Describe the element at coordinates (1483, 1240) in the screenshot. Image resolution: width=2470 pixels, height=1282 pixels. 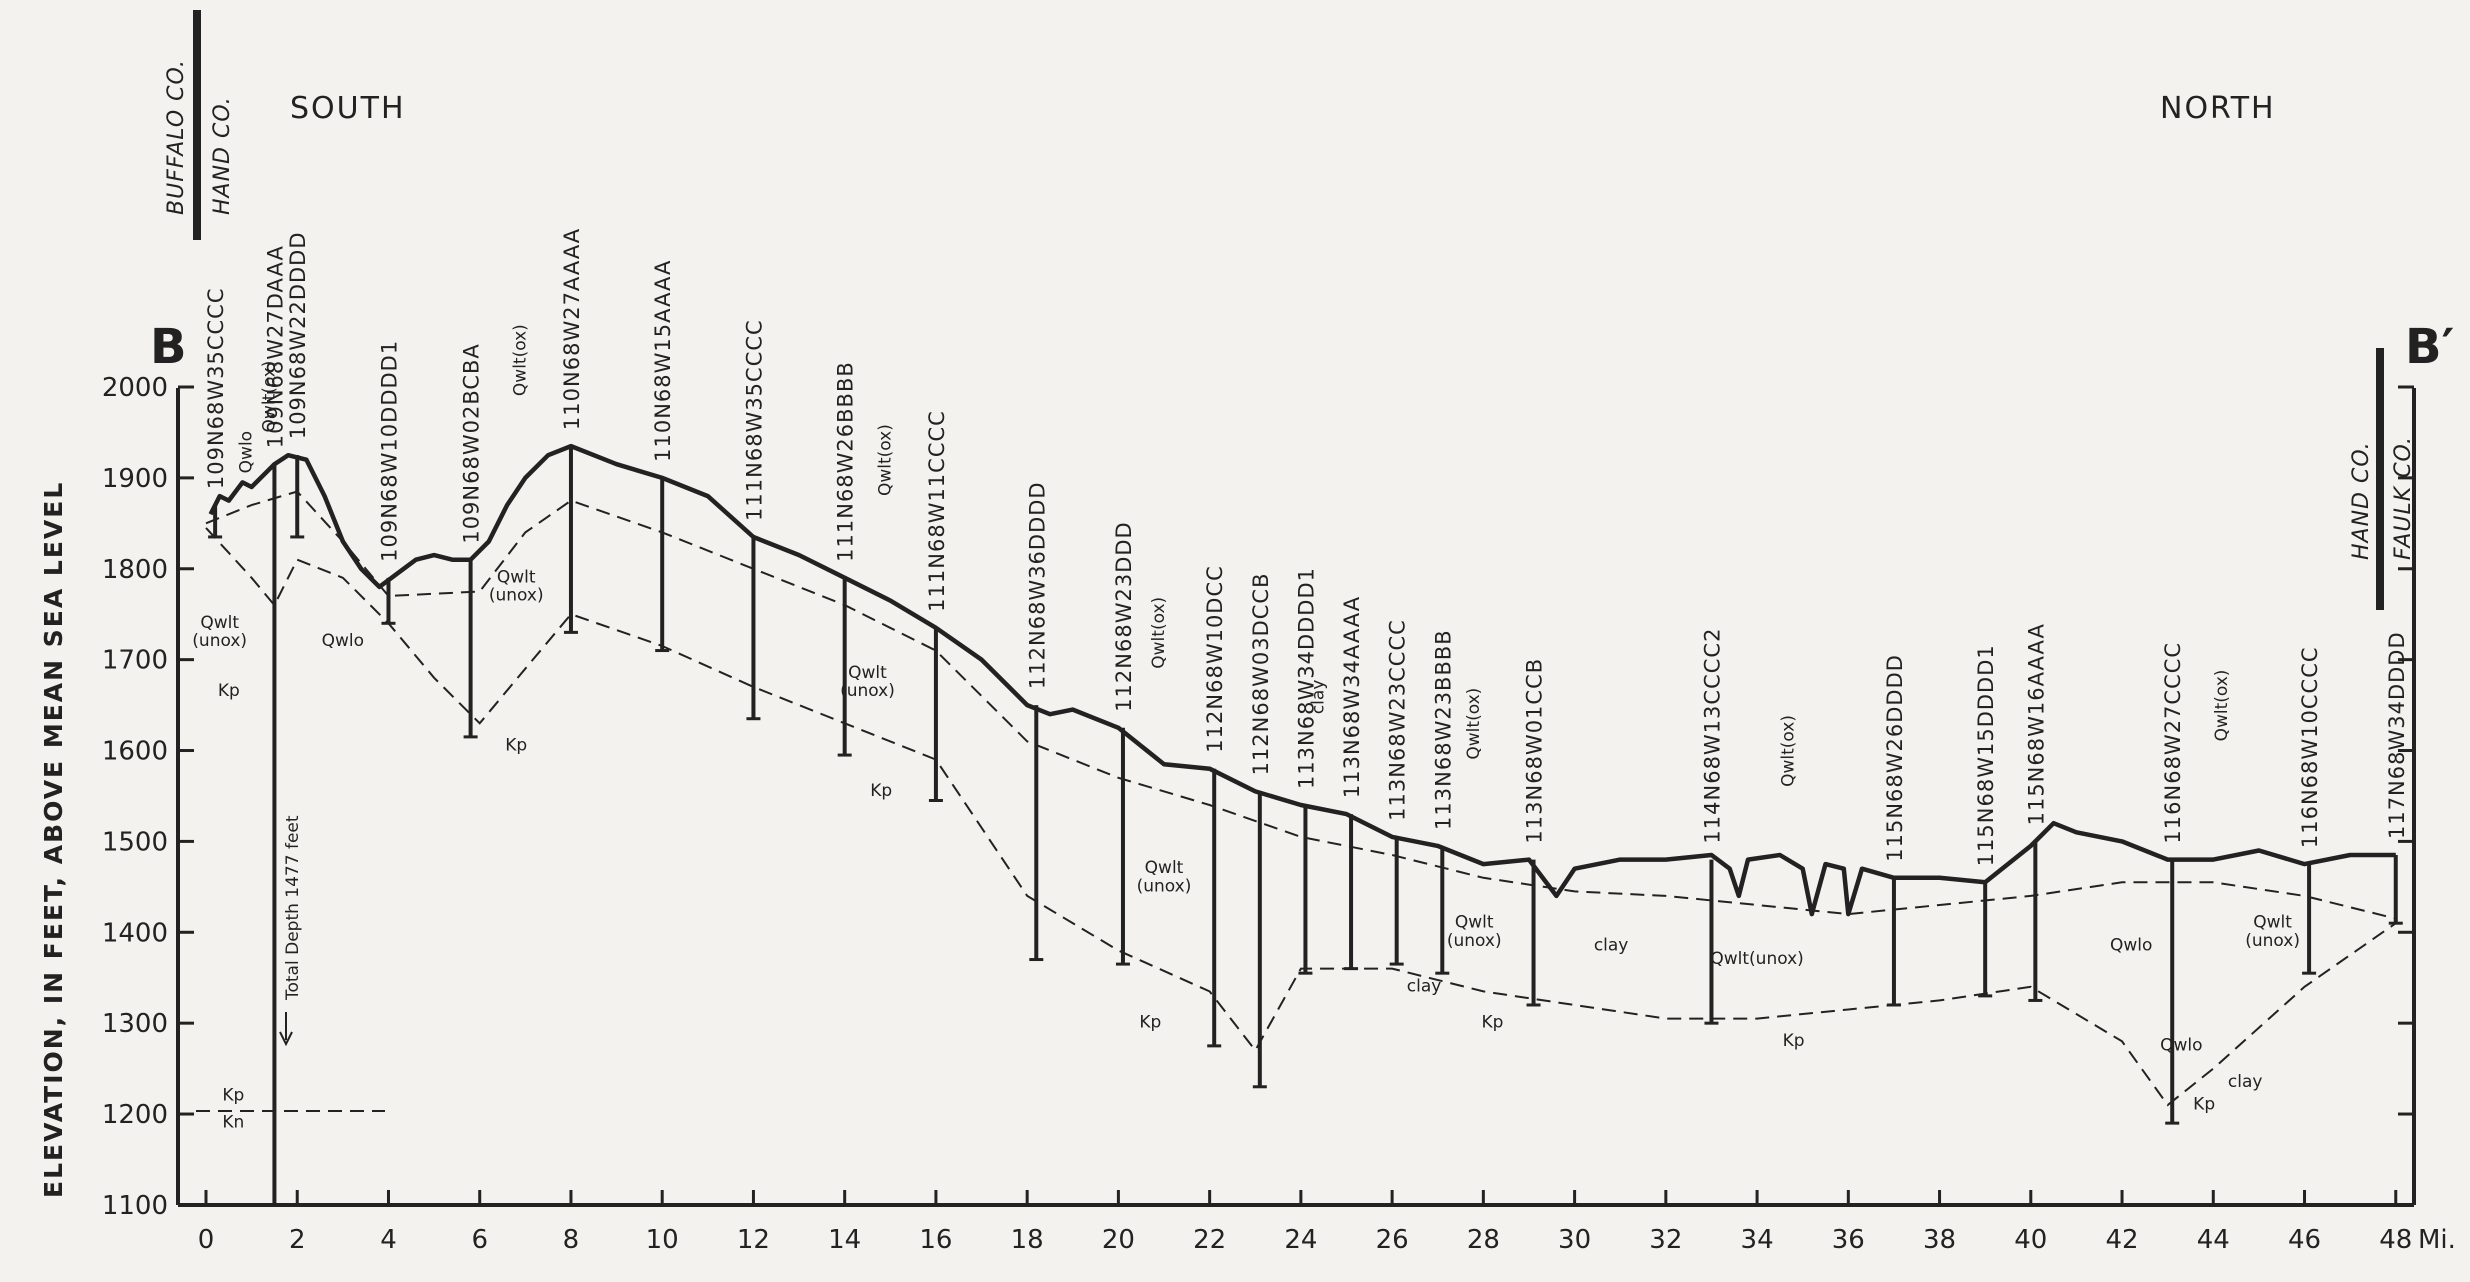
I see `x-tick-label: 28` at that location.